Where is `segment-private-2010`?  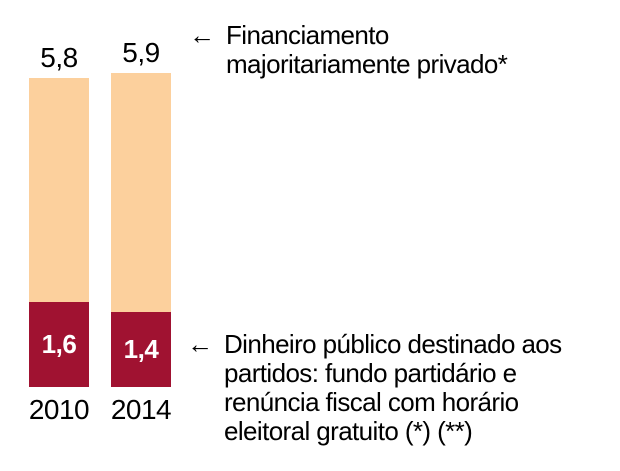
segment-private-2010 is located at coordinates (59, 190).